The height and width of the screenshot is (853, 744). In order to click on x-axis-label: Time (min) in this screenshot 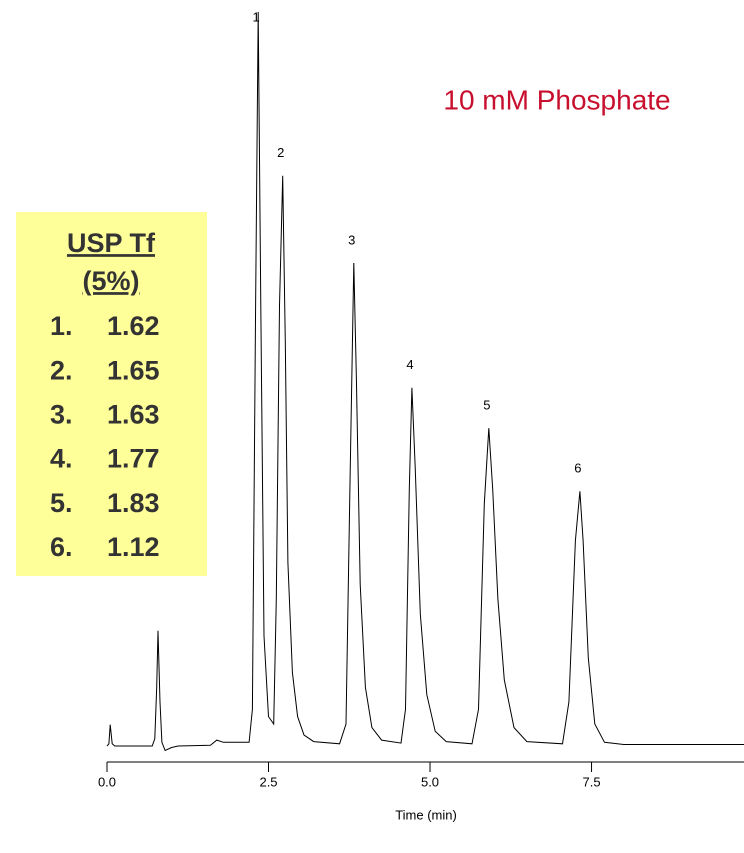, I will do `click(426, 814)`.